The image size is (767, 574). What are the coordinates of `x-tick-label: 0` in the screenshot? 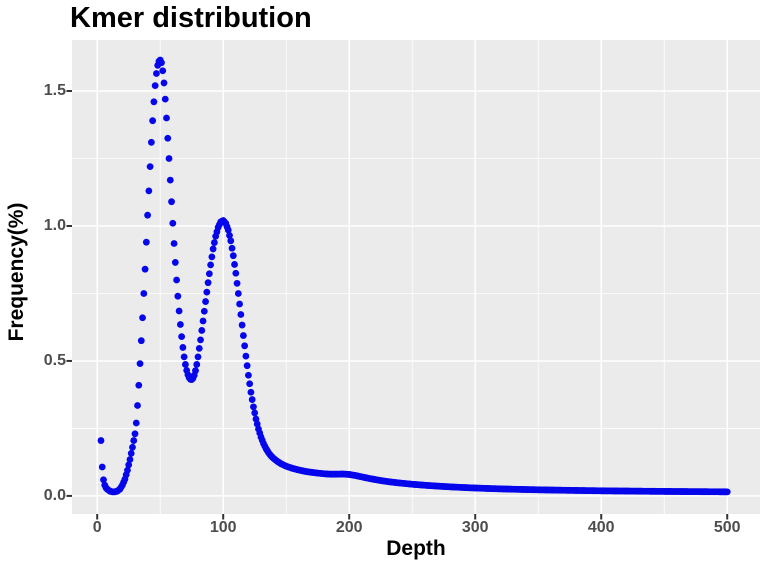 It's located at (97, 527).